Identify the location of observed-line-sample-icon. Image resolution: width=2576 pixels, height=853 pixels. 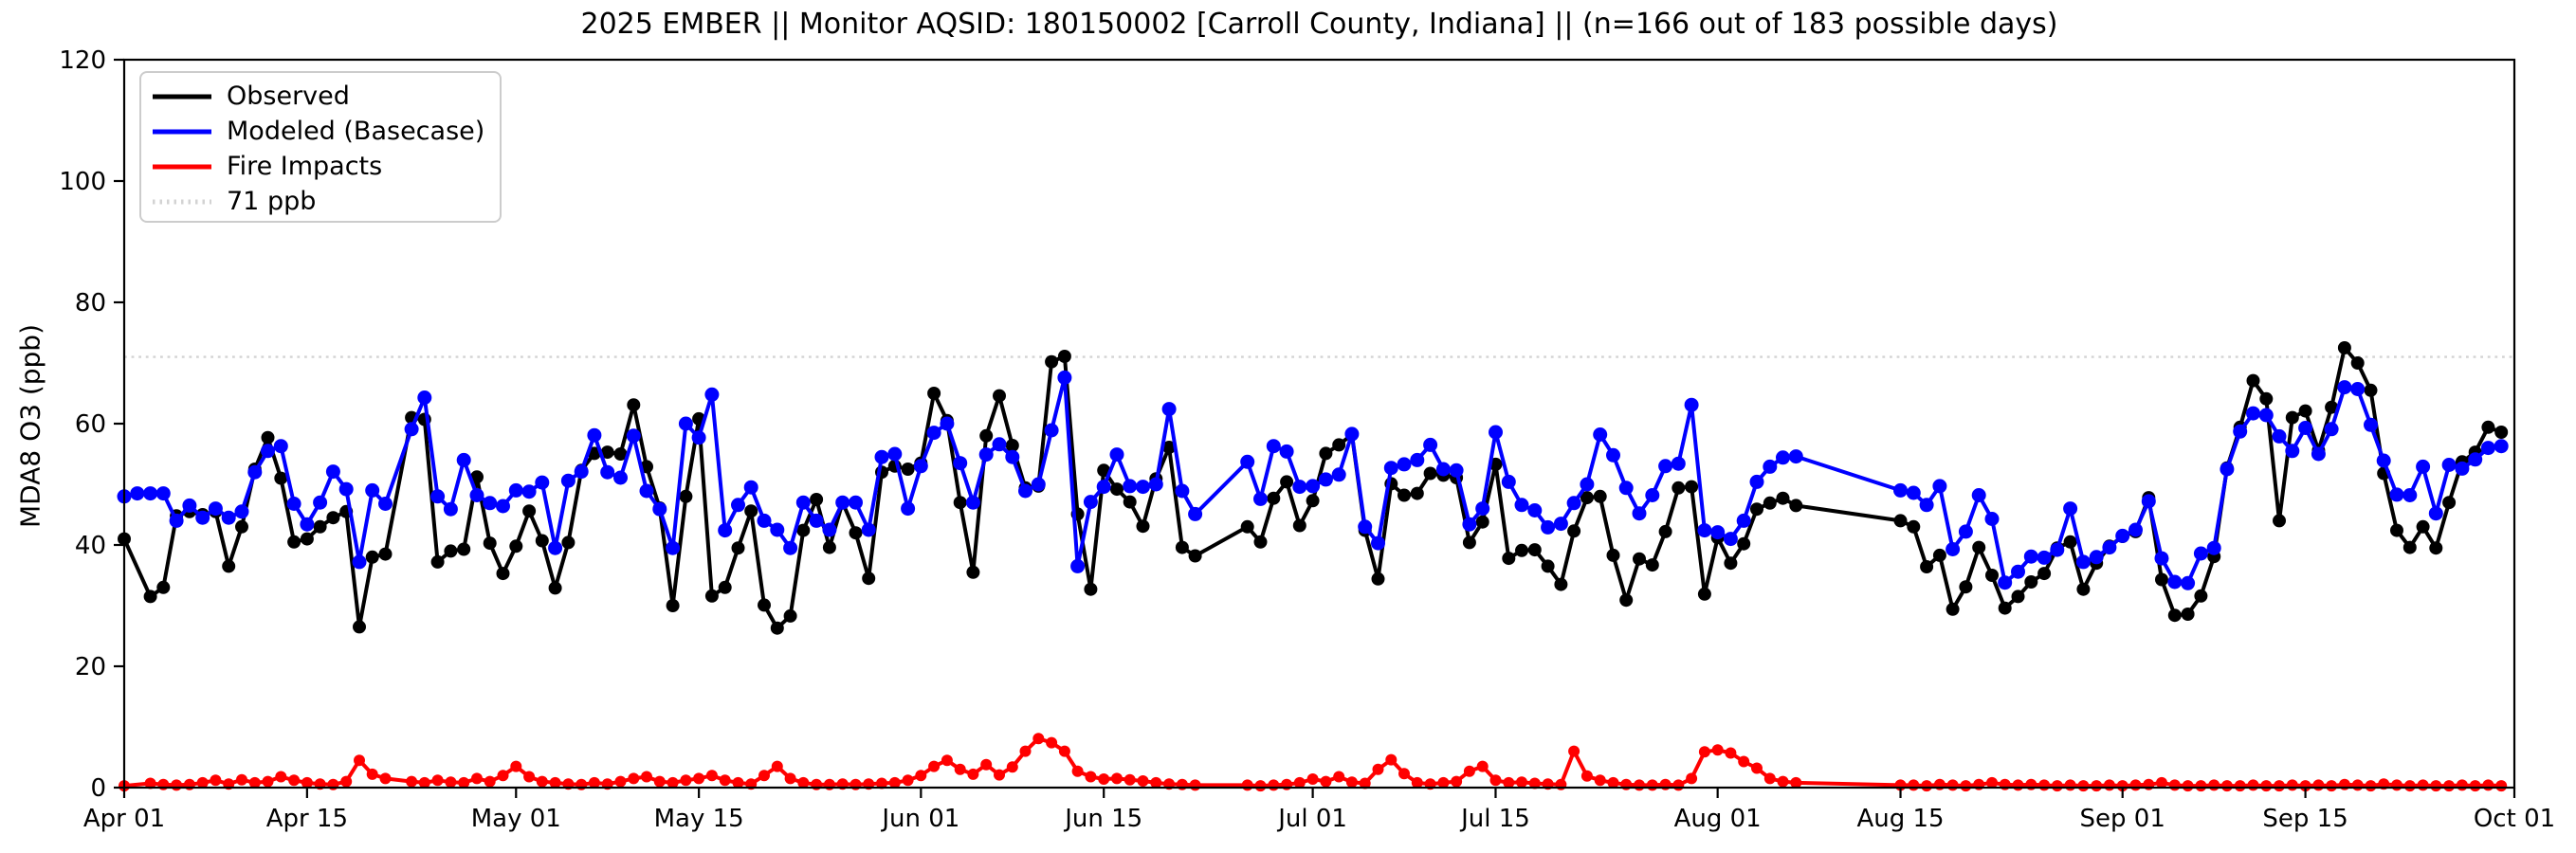
(182, 96).